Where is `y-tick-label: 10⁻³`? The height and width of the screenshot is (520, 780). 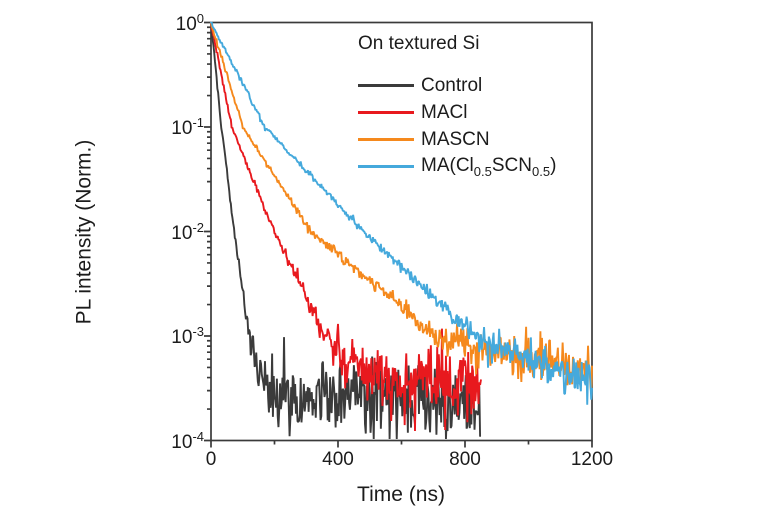 y-tick-label: 10⁻³ is located at coordinates (187, 336).